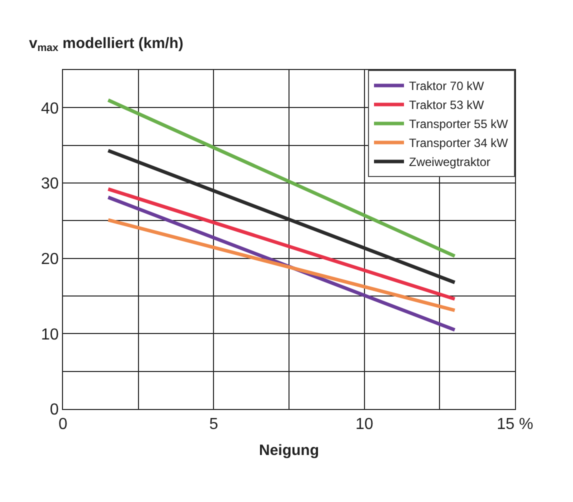 This screenshot has height=502, width=573. Describe the element at coordinates (50, 184) in the screenshot. I see `y-tick-label: 30` at that location.